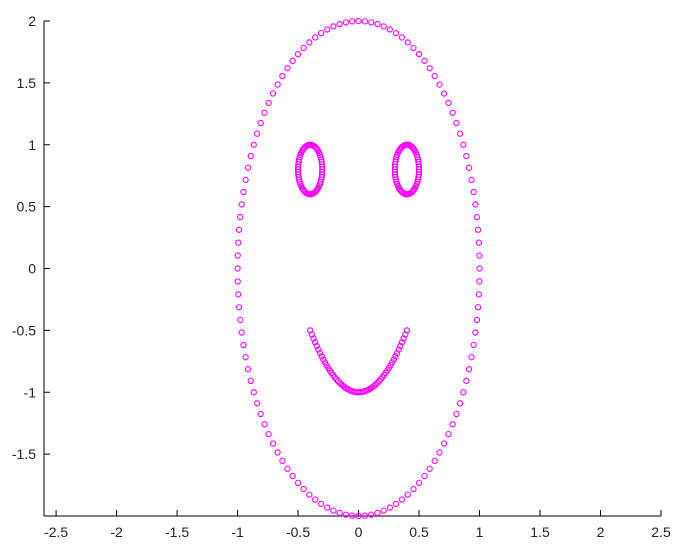 Image resolution: width=683 pixels, height=554 pixels. I want to click on y-tick-label: -1, so click(30, 392).